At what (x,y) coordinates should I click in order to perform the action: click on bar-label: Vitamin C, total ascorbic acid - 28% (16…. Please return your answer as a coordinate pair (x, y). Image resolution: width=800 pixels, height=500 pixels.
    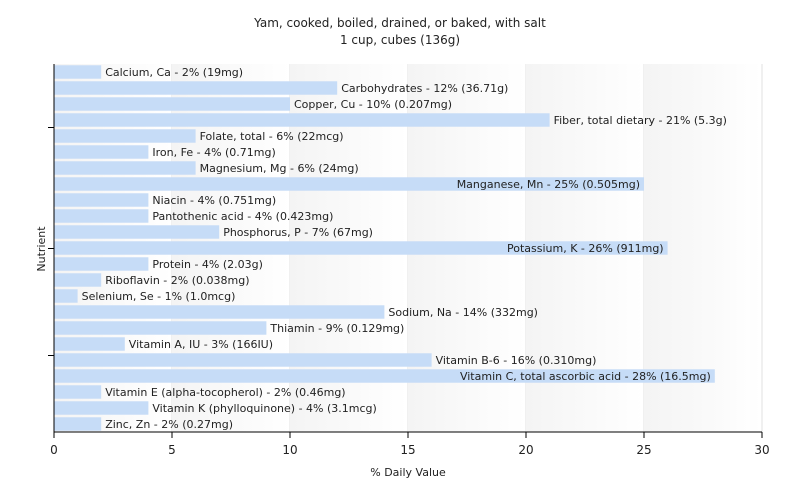
    Looking at the image, I should click on (585, 376).